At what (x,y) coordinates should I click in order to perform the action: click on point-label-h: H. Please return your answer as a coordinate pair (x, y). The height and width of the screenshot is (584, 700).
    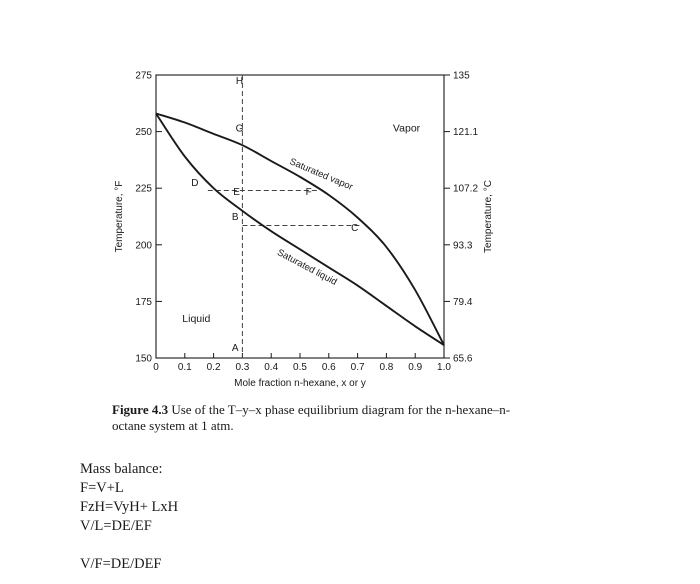
    Looking at the image, I should click on (239, 81).